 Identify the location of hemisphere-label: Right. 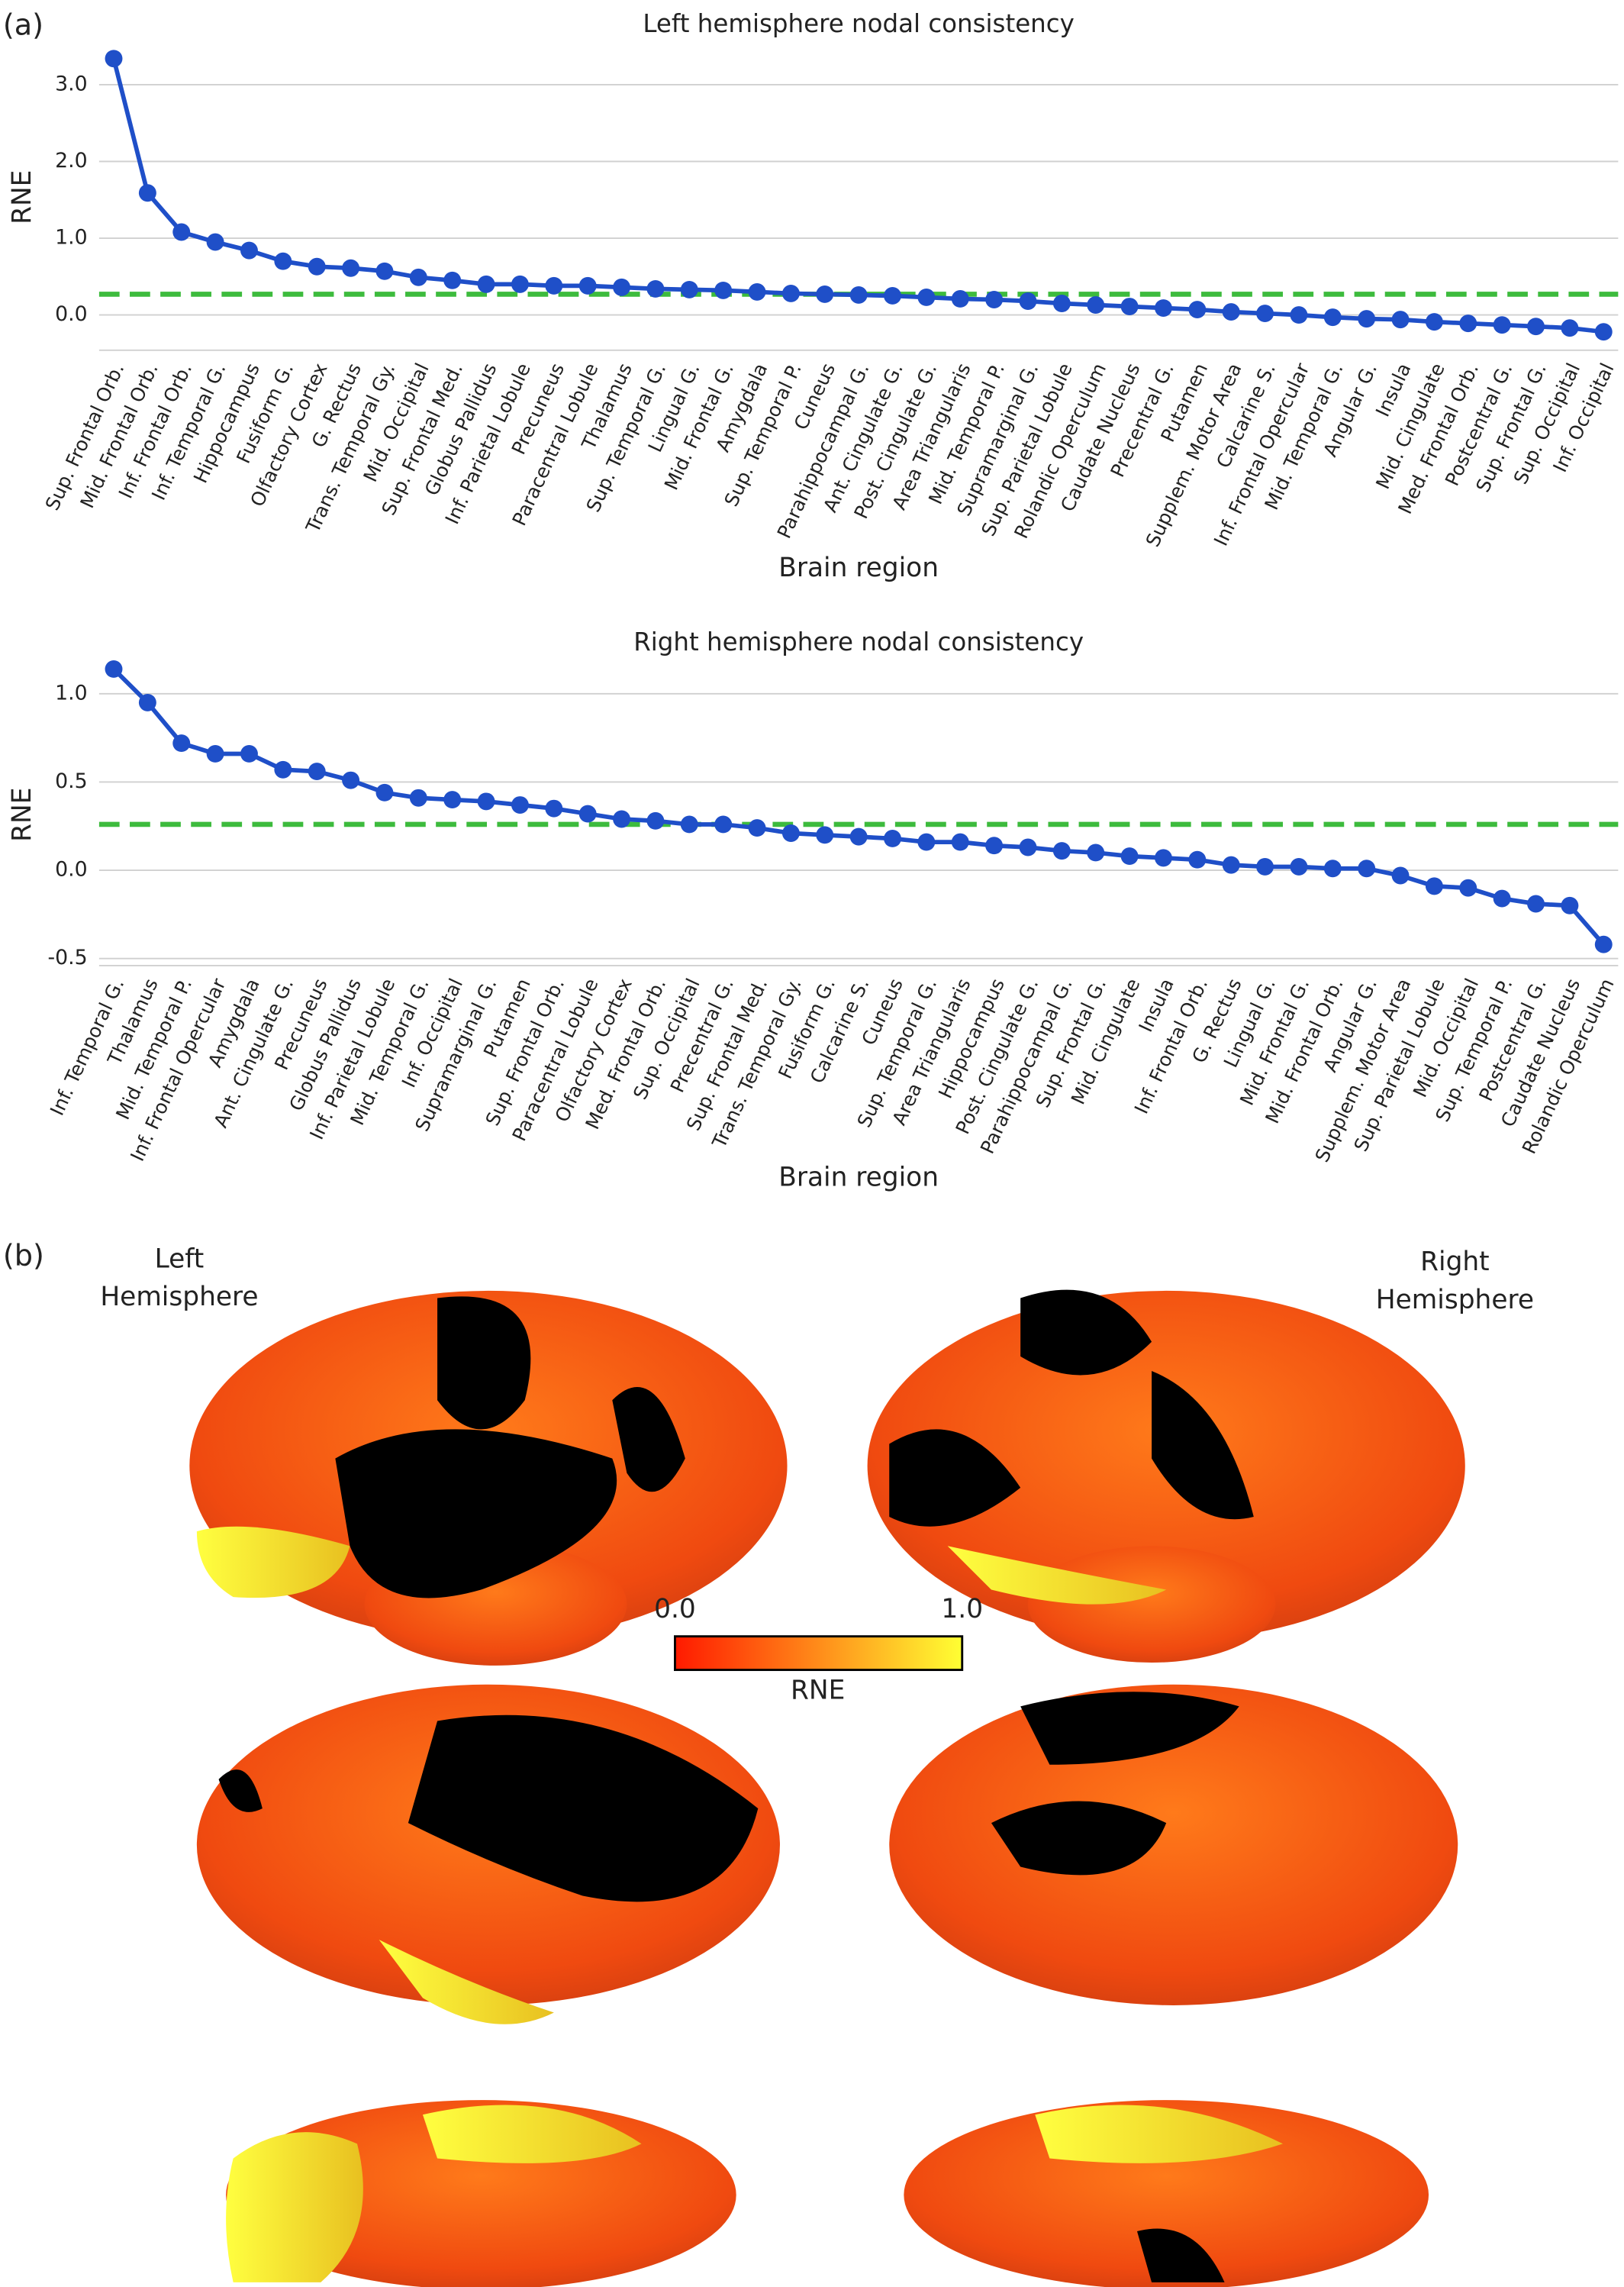
(1455, 1262).